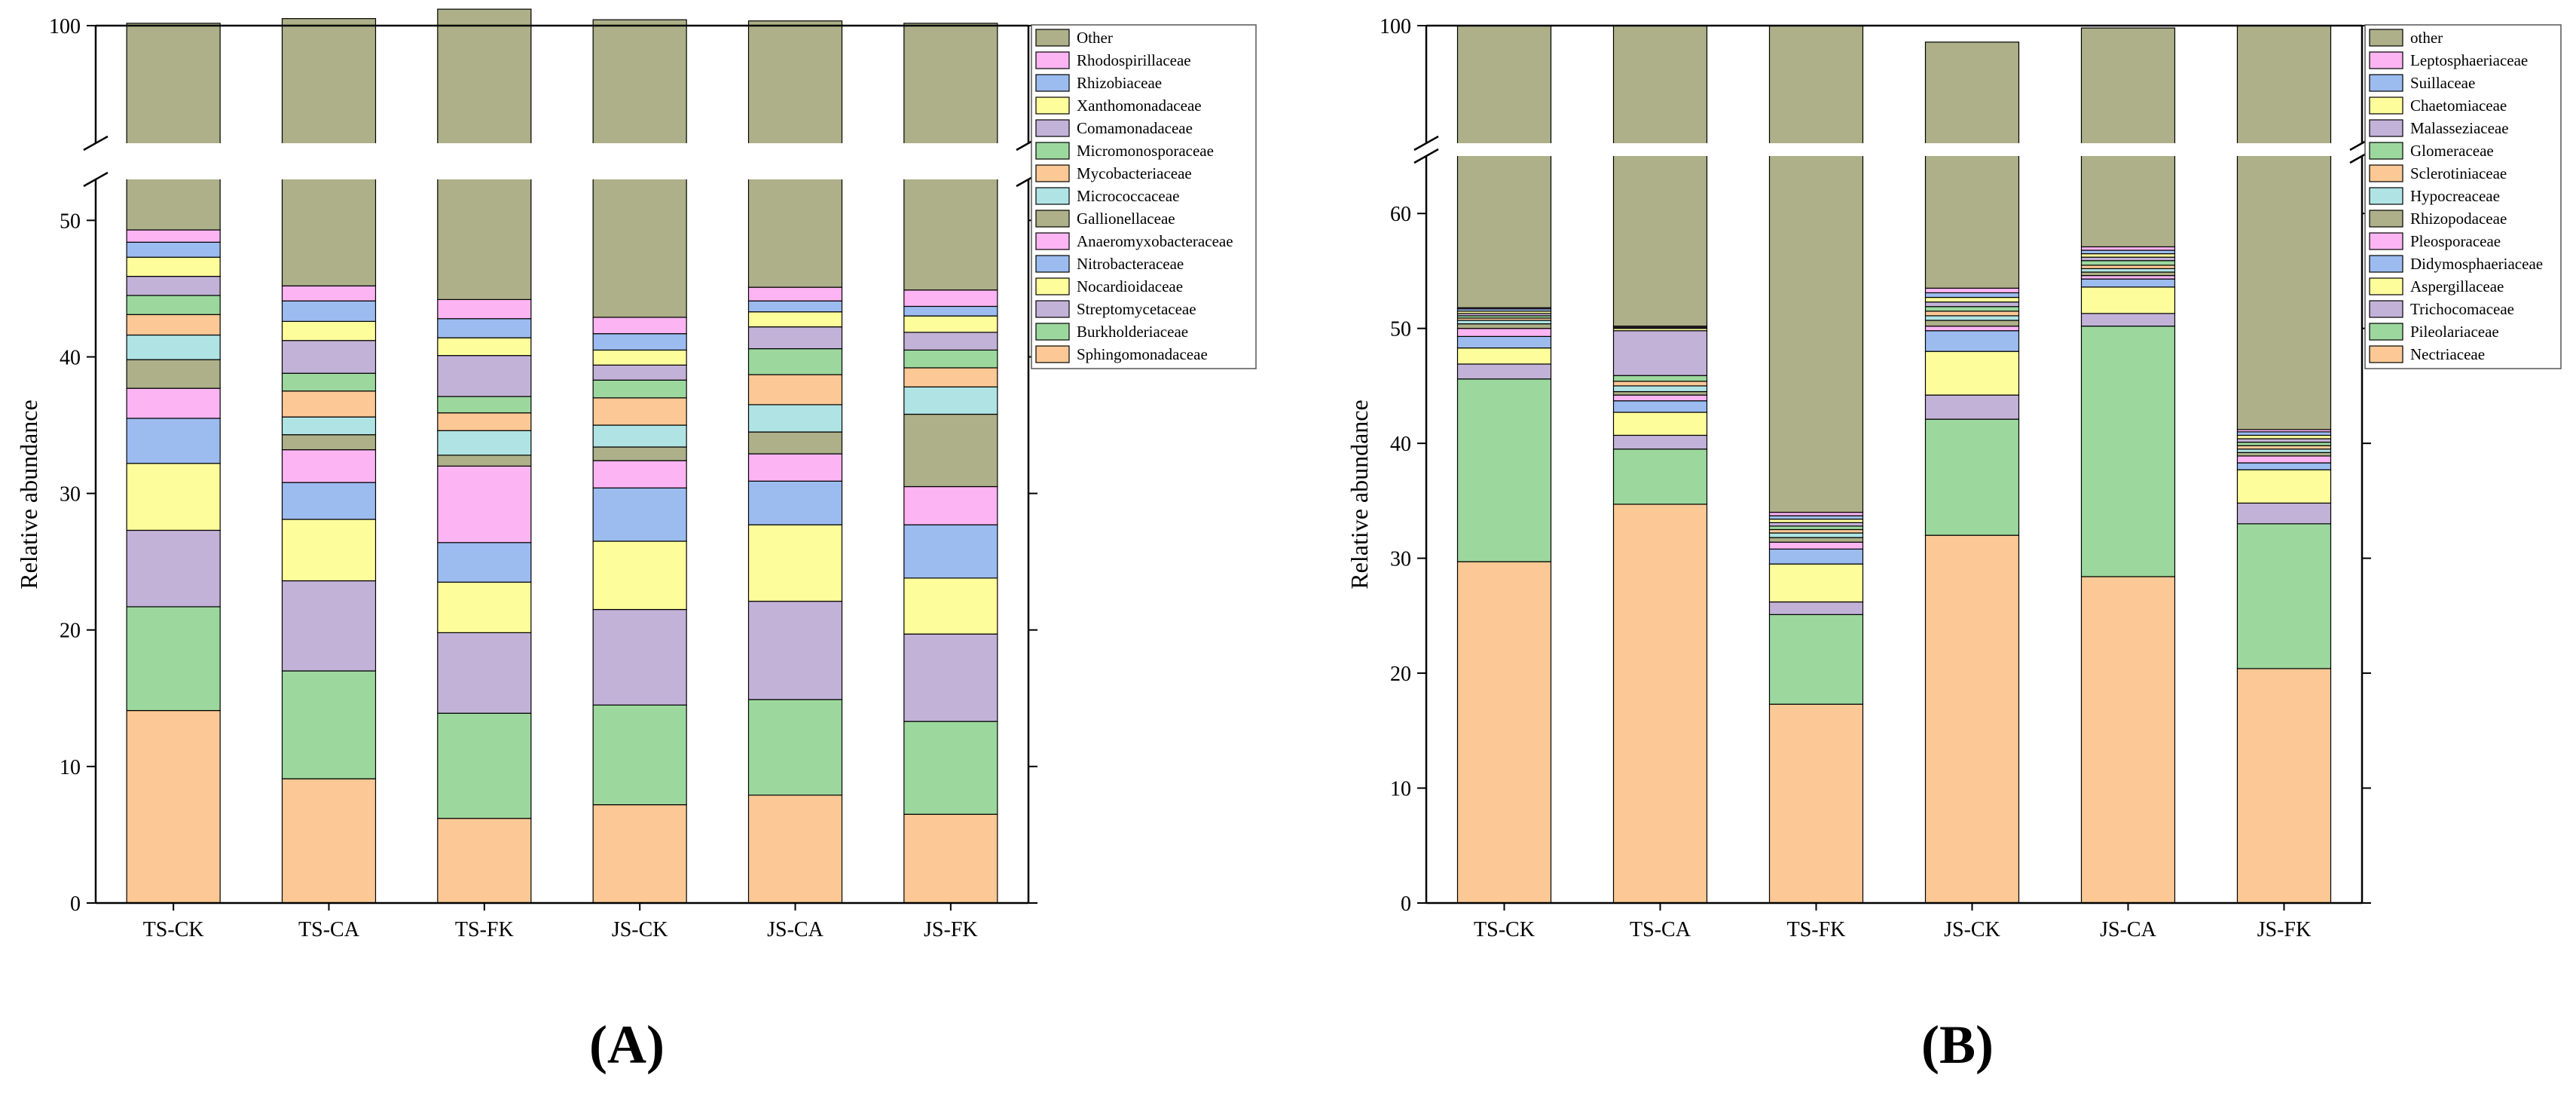 The image size is (2576, 1102). I want to click on legend-label: Trichocomaceae, so click(2462, 309).